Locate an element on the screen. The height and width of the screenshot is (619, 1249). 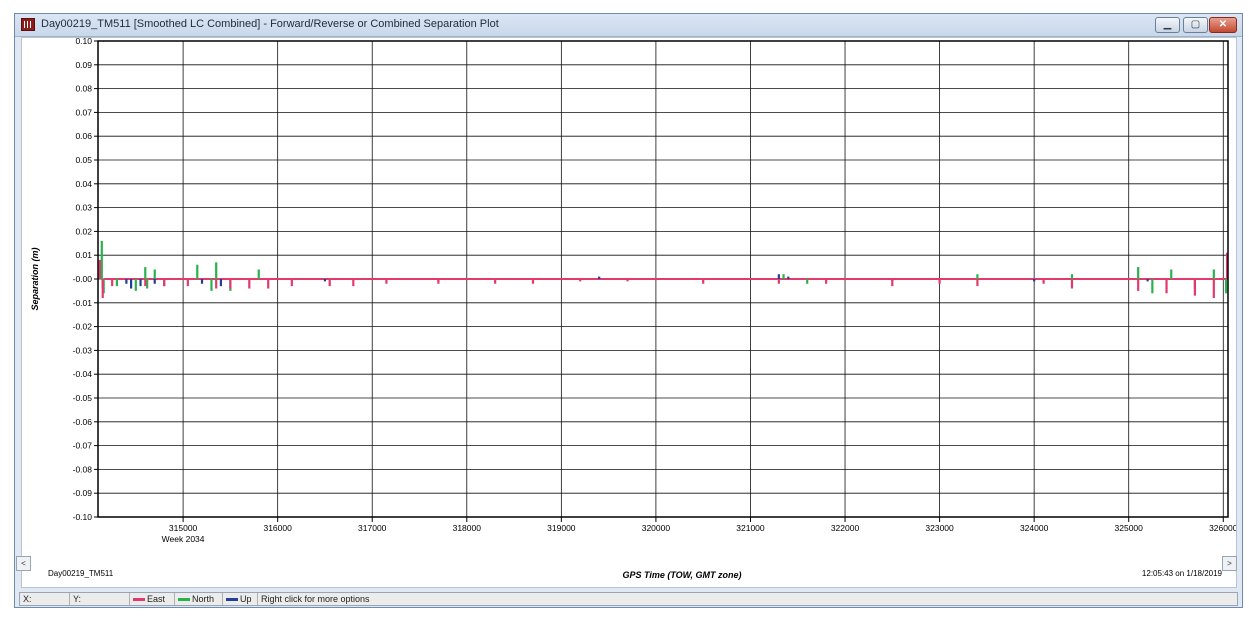
y-tick-label: 0.08 is located at coordinates (83, 89).